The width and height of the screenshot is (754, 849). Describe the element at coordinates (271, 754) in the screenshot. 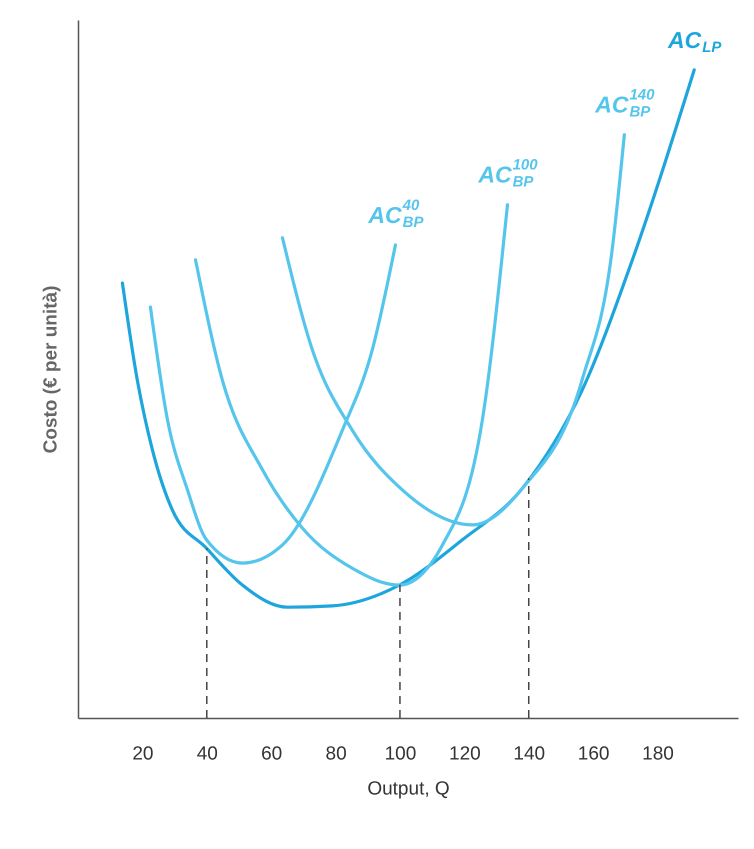

I see `x-tick-label: 60` at that location.